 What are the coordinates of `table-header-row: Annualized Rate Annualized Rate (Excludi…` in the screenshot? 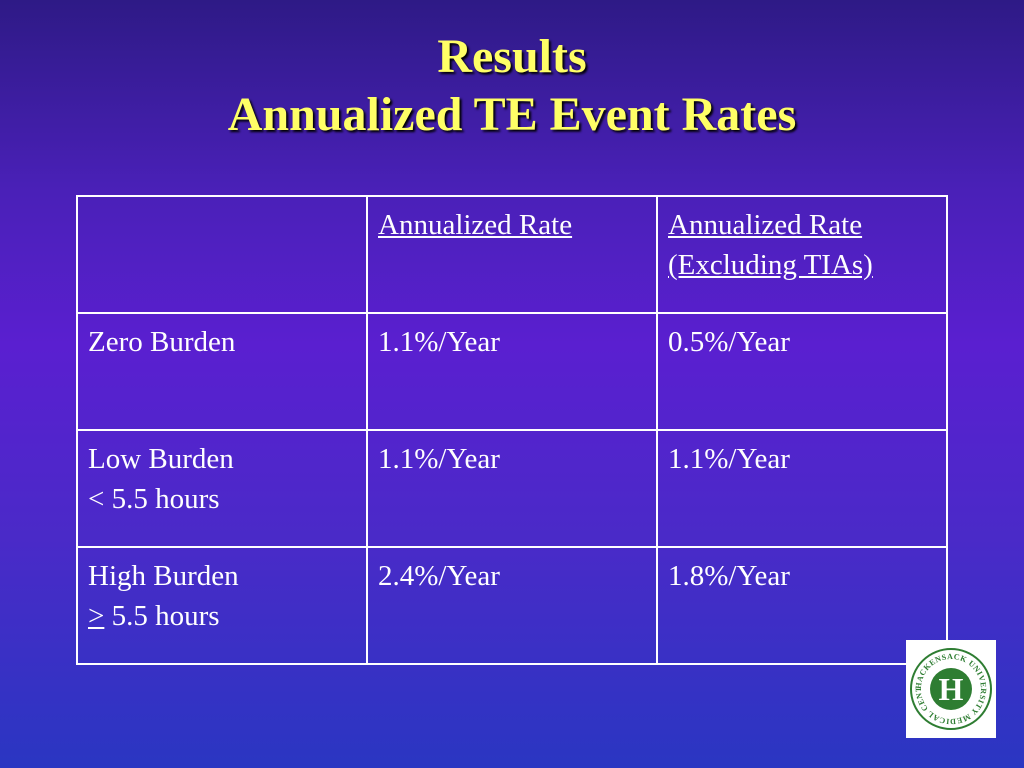 It's located at (512, 254).